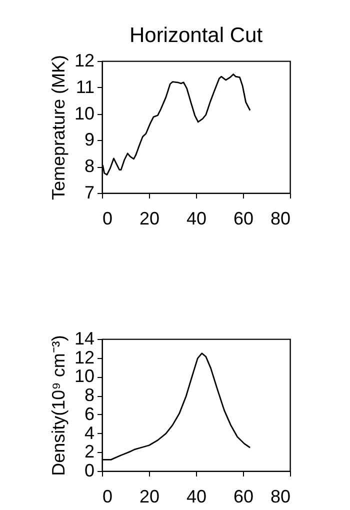  Describe the element at coordinates (85, 86) in the screenshot. I see `y-tick-label: 11` at that location.